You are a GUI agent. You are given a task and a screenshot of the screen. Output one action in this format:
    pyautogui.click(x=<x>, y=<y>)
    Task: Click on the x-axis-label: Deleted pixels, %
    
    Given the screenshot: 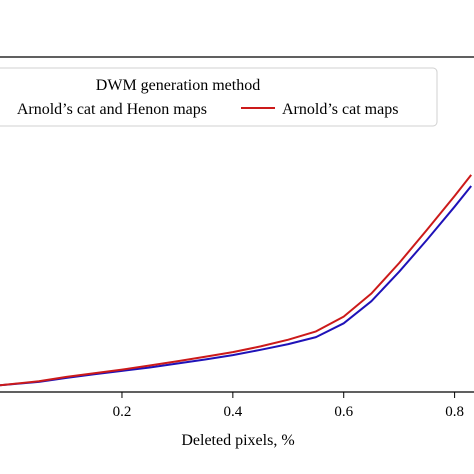 What is the action you would take?
    pyautogui.click(x=237, y=440)
    